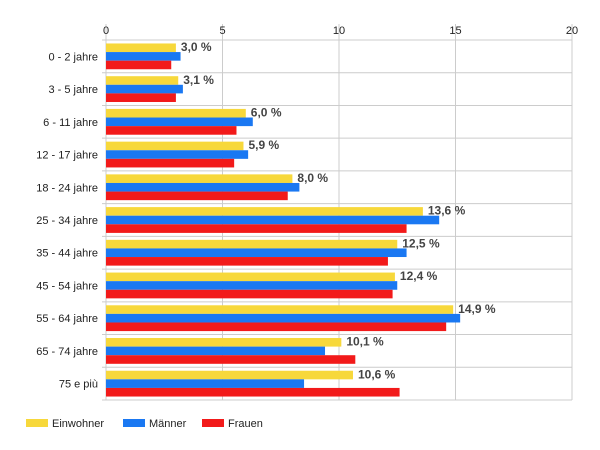 This screenshot has height=450, width=600. What do you see at coordinates (73, 90) in the screenshot?
I see `category-label: 3 - 5 jahre` at bounding box center [73, 90].